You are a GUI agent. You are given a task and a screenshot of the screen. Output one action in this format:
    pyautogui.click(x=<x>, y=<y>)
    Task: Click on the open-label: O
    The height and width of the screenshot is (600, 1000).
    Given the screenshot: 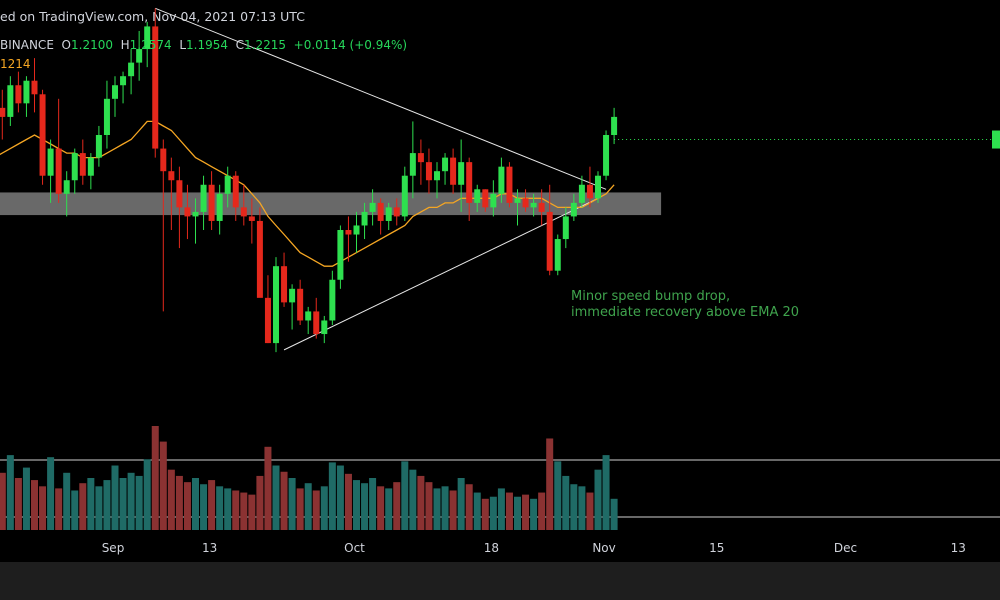 What is the action you would take?
    pyautogui.click(x=66, y=45)
    